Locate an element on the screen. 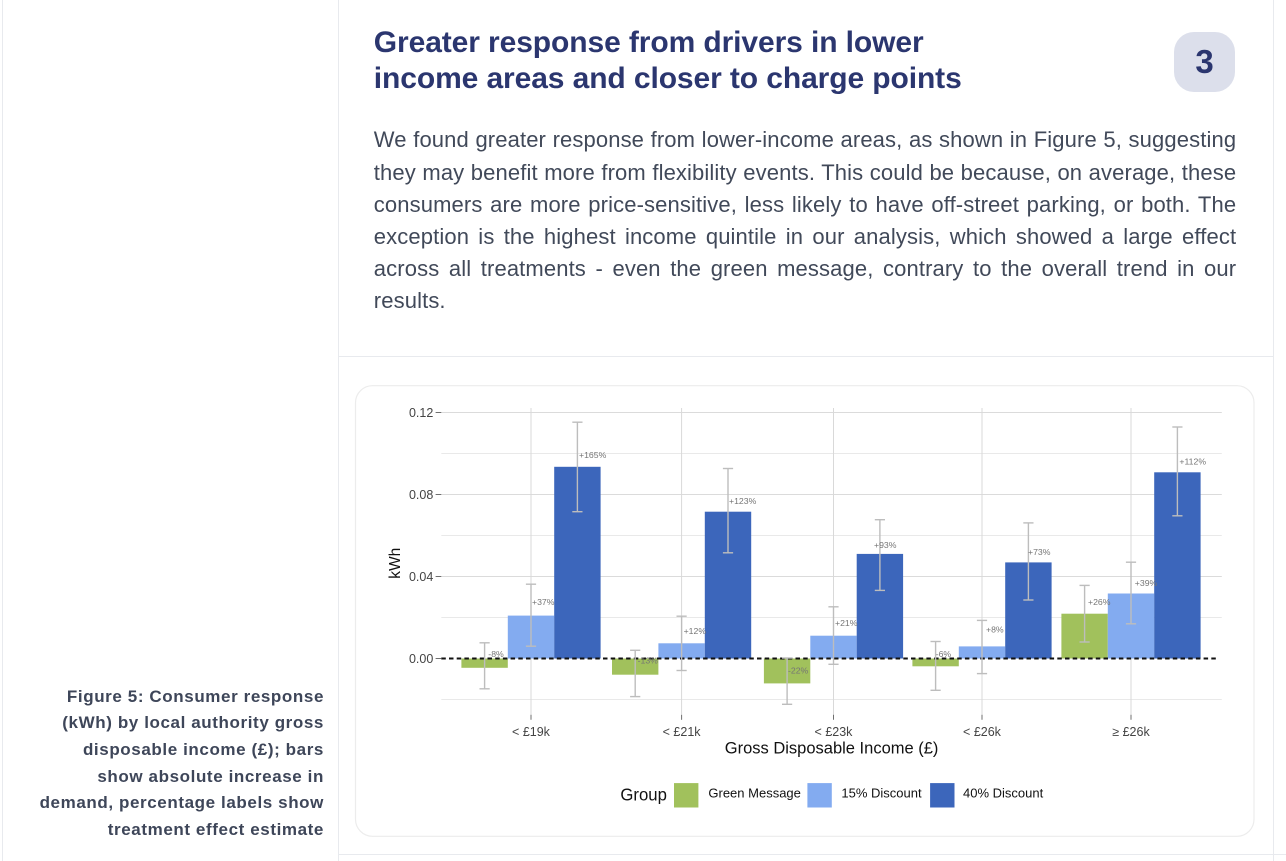  svg-text: +73% is located at coordinates (1039, 552).